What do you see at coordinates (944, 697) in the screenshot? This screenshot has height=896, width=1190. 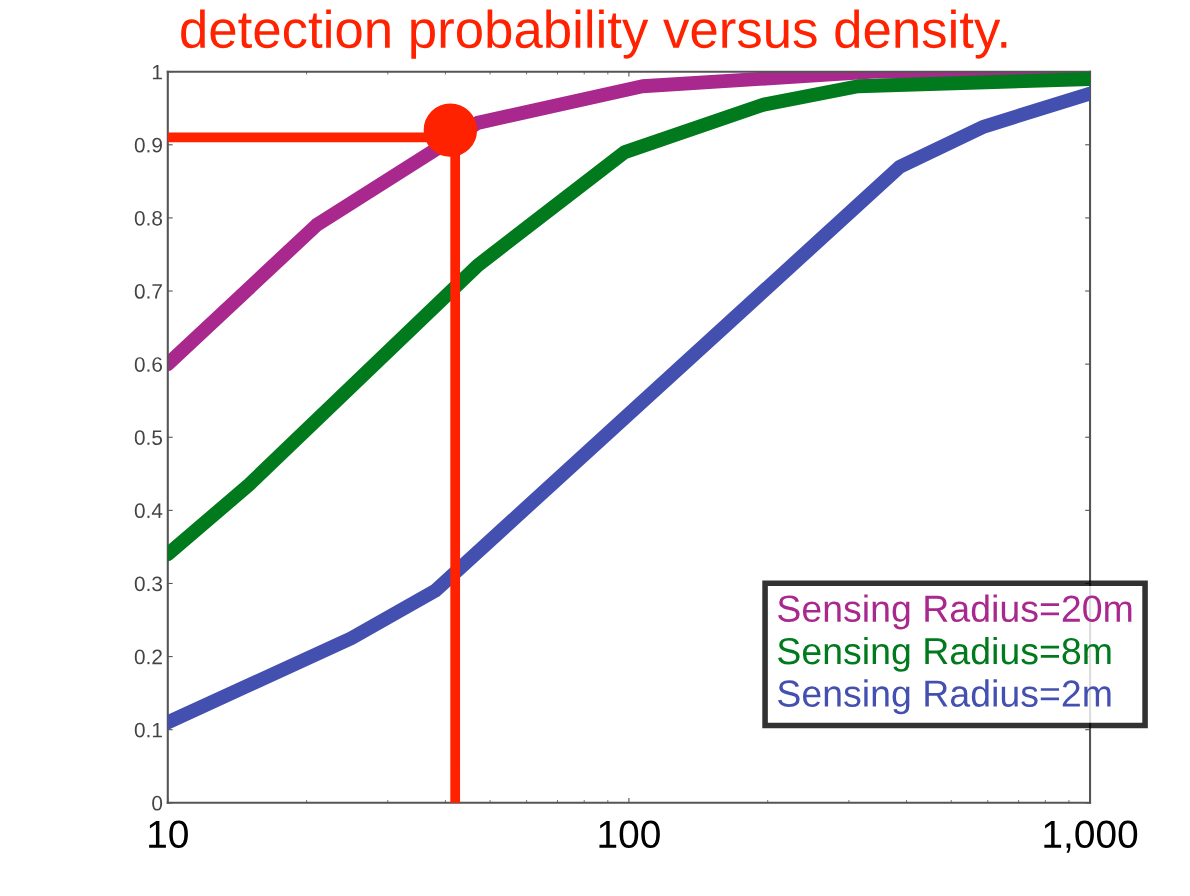 I see `text: Sensing Radius=2m` at bounding box center [944, 697].